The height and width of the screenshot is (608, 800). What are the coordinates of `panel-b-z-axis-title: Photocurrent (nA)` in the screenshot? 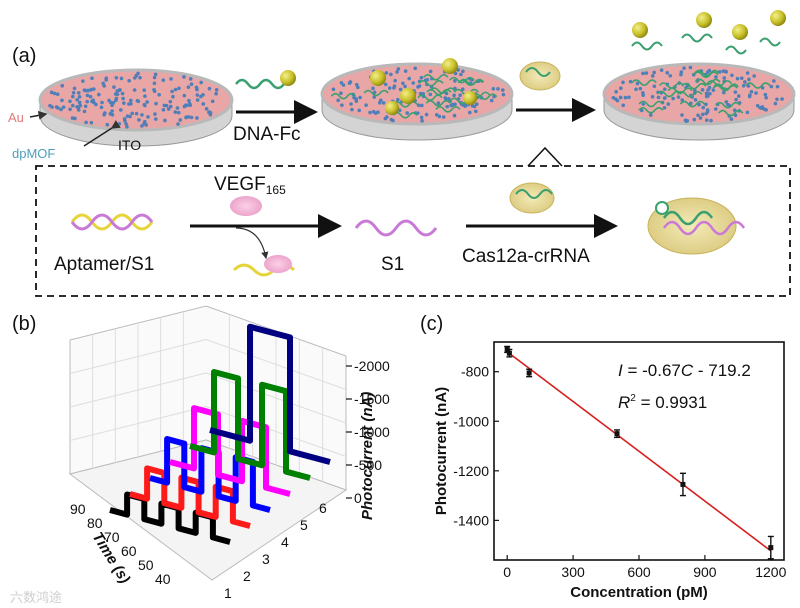 It's located at (367, 456).